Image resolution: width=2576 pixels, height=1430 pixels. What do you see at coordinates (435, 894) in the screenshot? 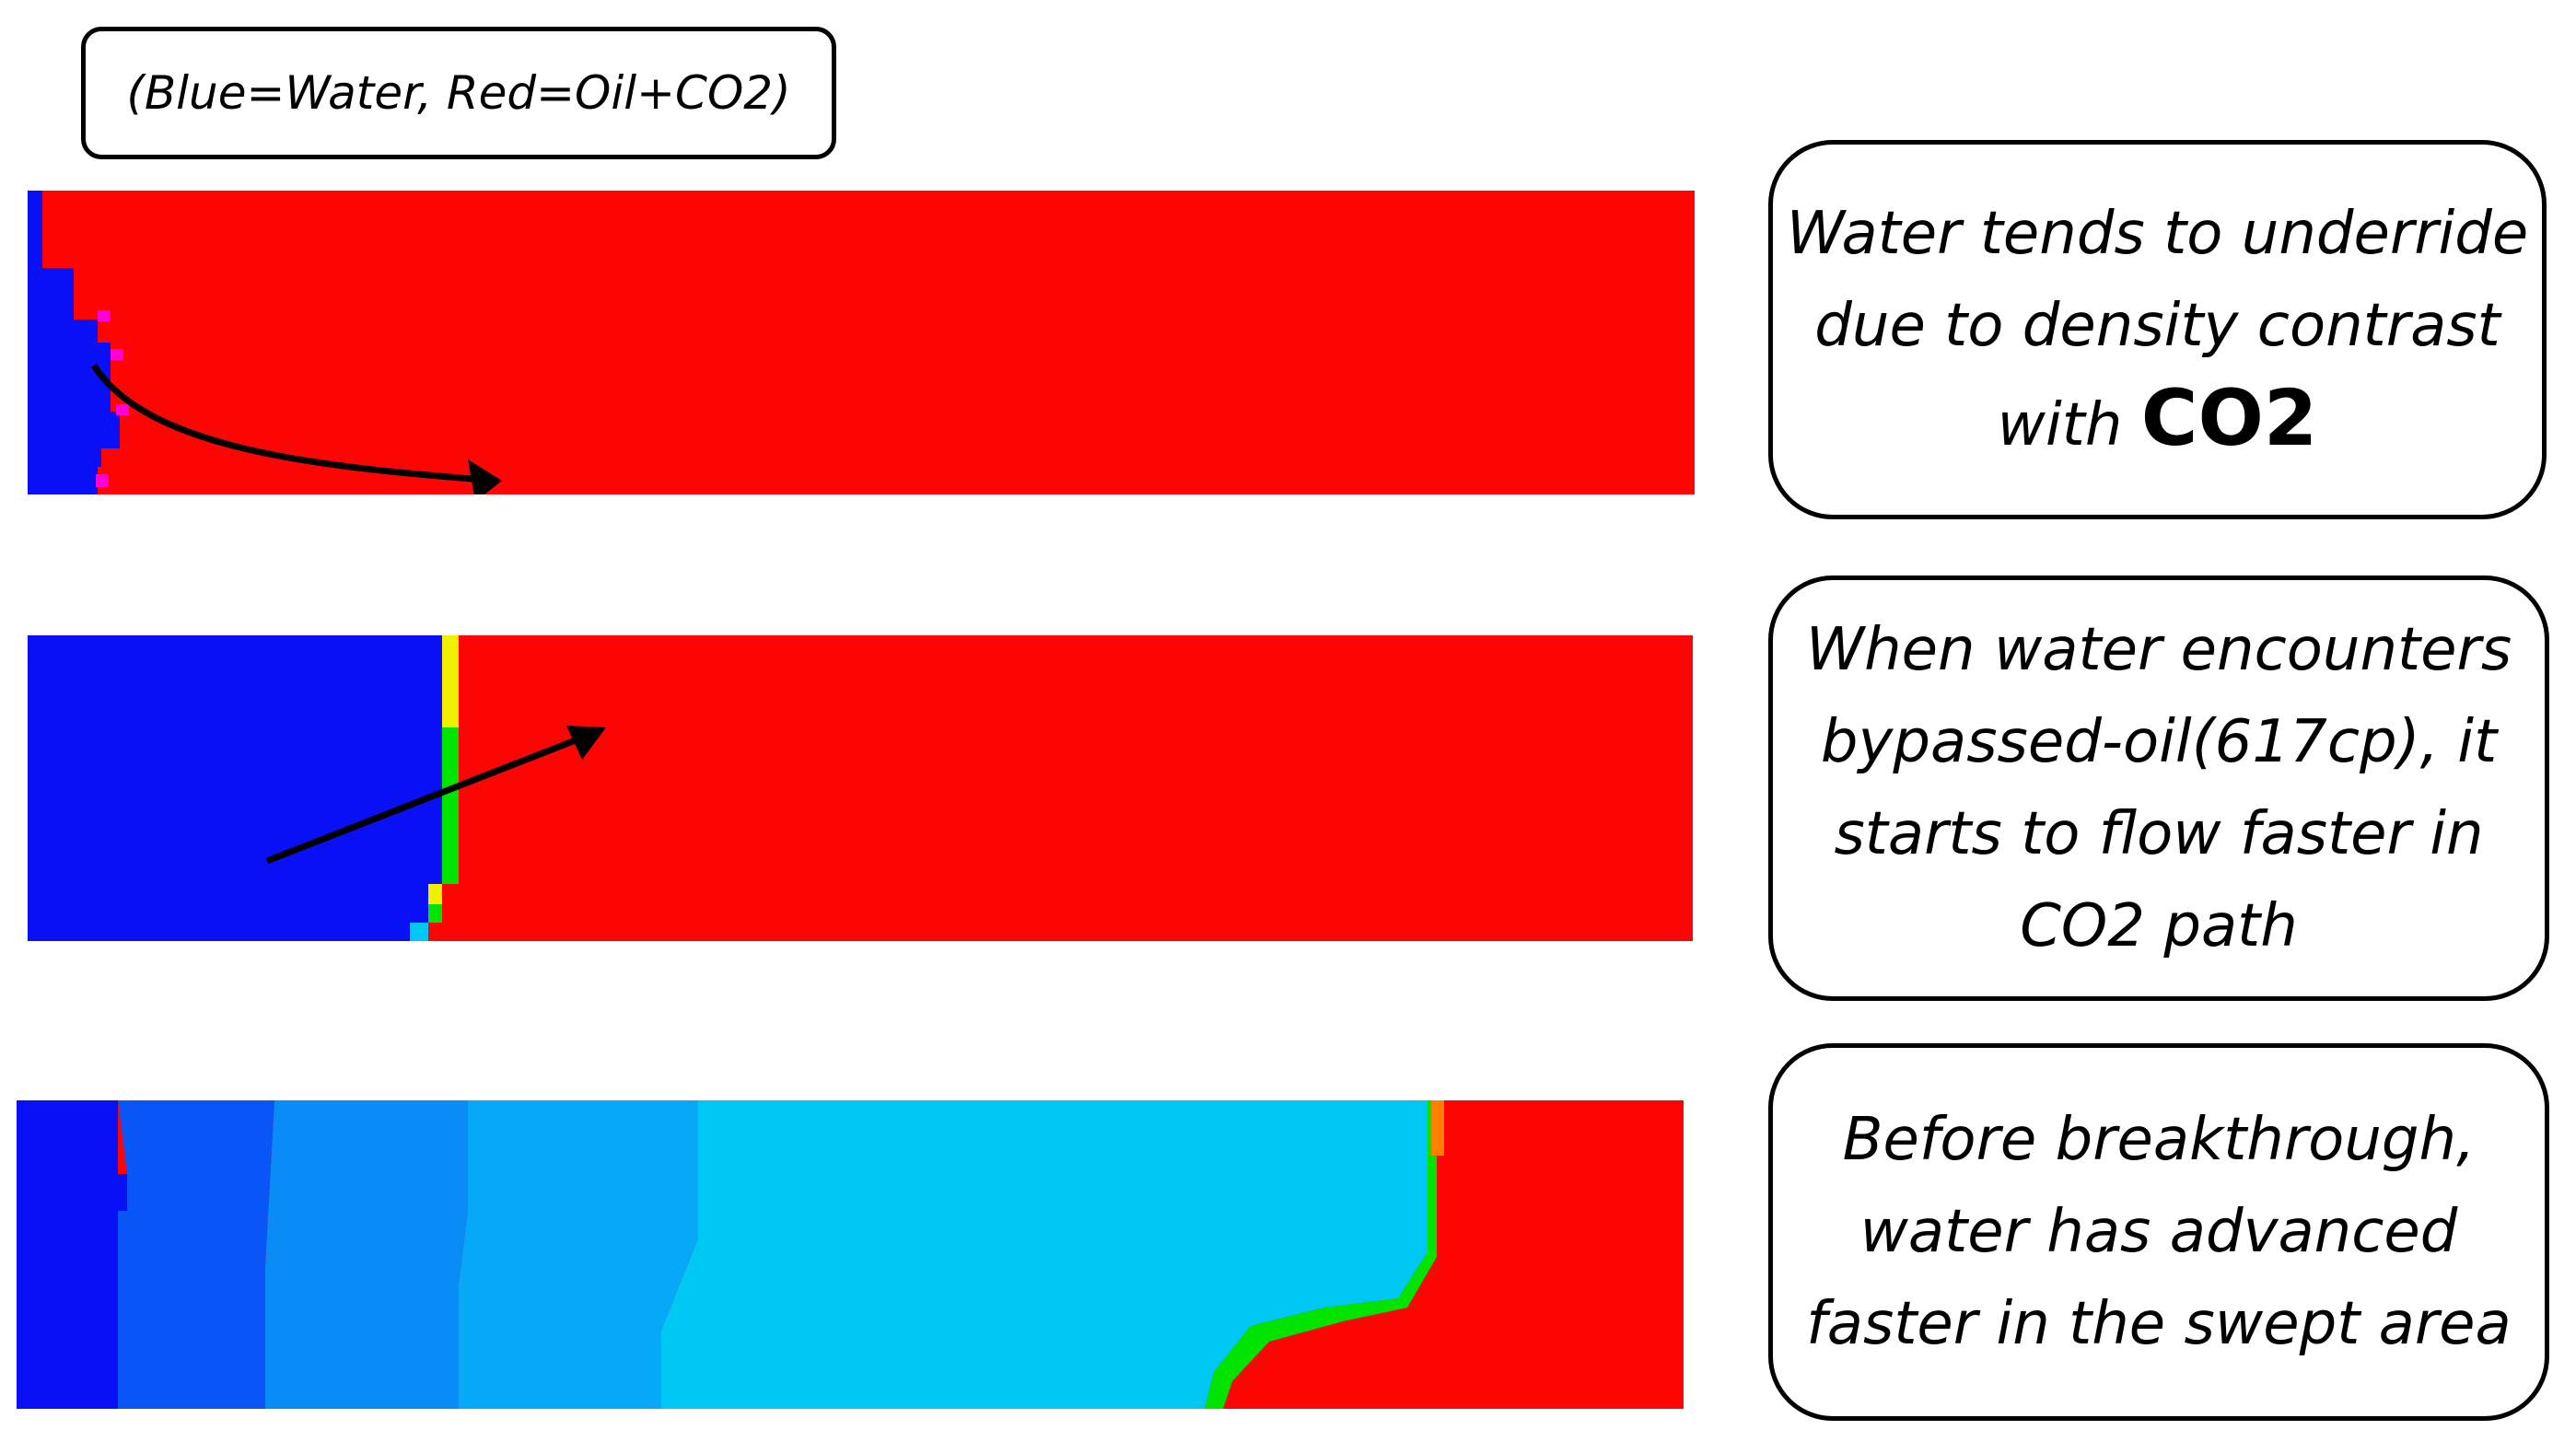
I see `front-yellow-low` at bounding box center [435, 894].